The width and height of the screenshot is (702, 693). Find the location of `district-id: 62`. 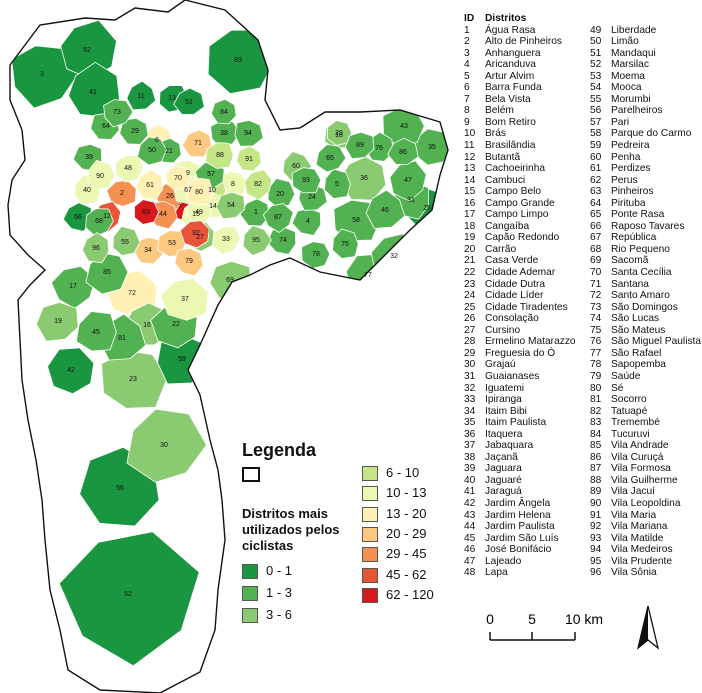

district-id: 62 is located at coordinates (596, 180).